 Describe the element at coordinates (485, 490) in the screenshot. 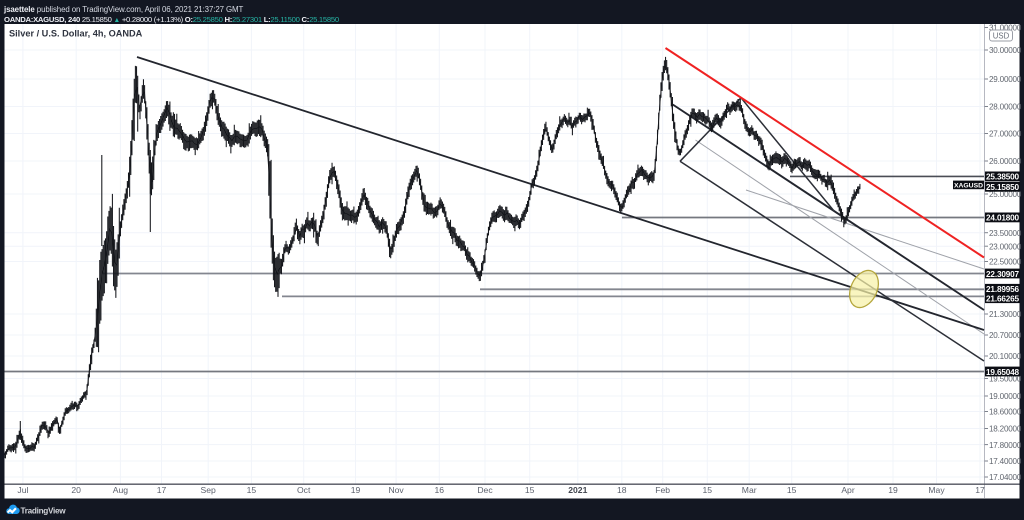

I see `svg-text: Dec` at that location.